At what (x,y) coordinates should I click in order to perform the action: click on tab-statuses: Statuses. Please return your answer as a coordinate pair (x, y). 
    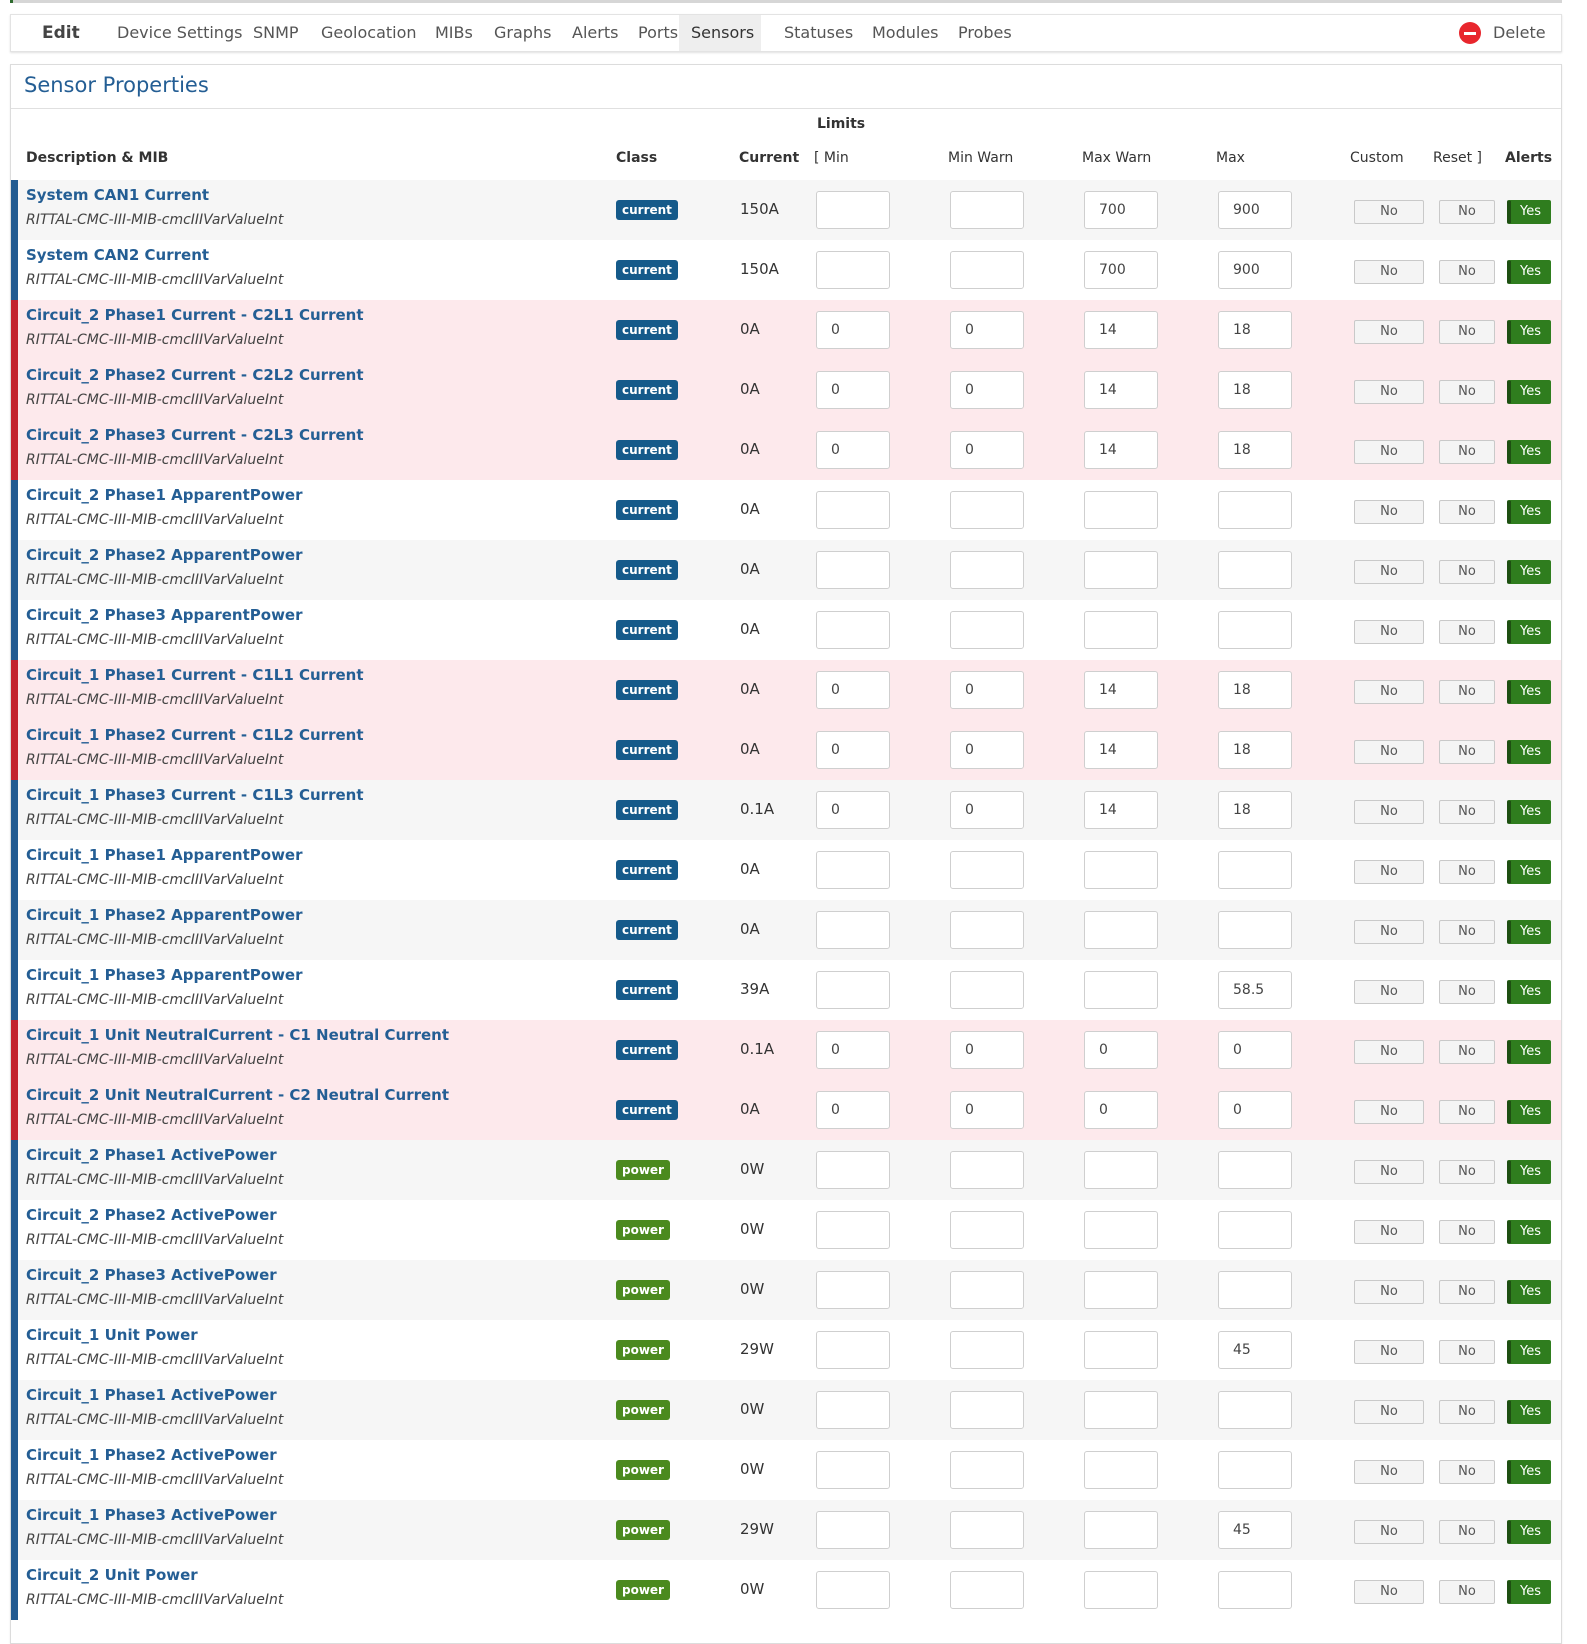
    Looking at the image, I should click on (819, 32).